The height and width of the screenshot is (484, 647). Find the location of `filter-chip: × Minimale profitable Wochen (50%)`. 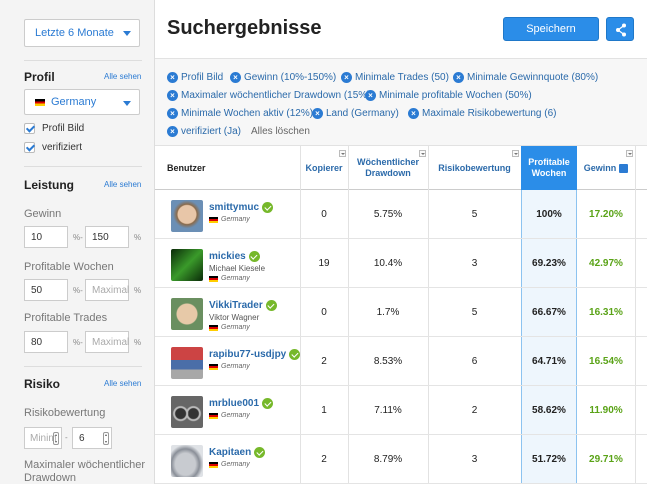

filter-chip: × Minimale profitable Wochen (50%) is located at coordinates (448, 95).